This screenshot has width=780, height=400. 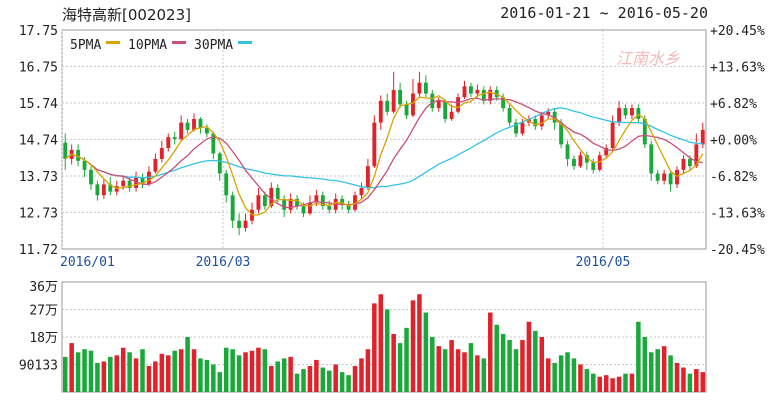 I want to click on price-y-tick: 11.72, so click(x=38, y=250).